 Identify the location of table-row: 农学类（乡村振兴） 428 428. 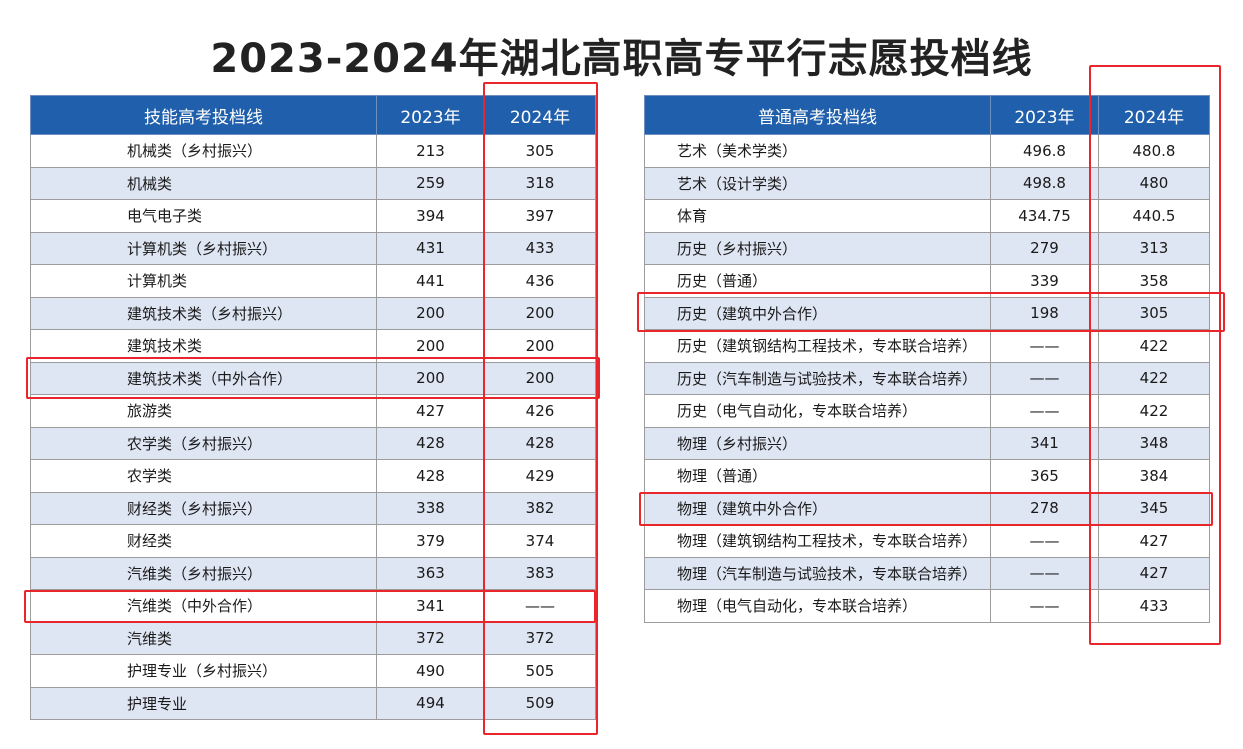
(313, 443).